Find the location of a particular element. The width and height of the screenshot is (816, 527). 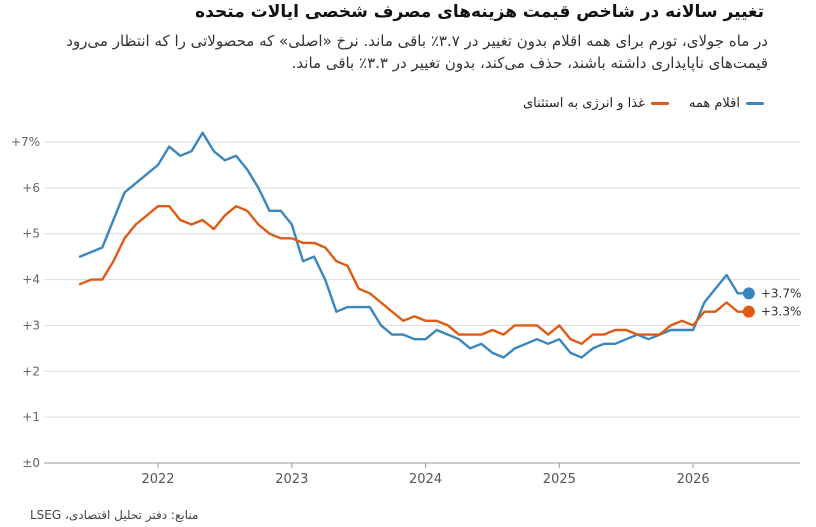

x-tick-label: 2024 is located at coordinates (425, 479).